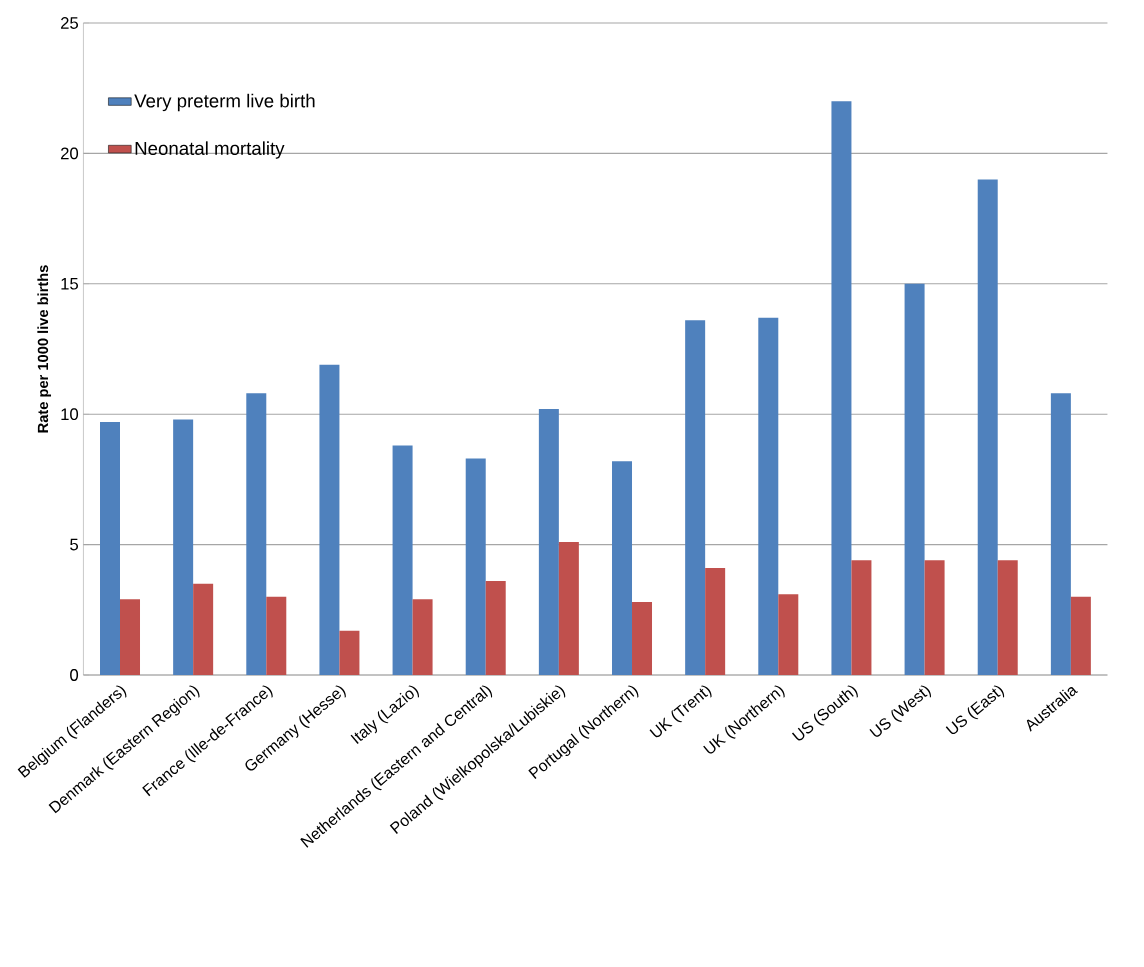  What do you see at coordinates (70, 153) in the screenshot?
I see `y-tick-label: 20` at bounding box center [70, 153].